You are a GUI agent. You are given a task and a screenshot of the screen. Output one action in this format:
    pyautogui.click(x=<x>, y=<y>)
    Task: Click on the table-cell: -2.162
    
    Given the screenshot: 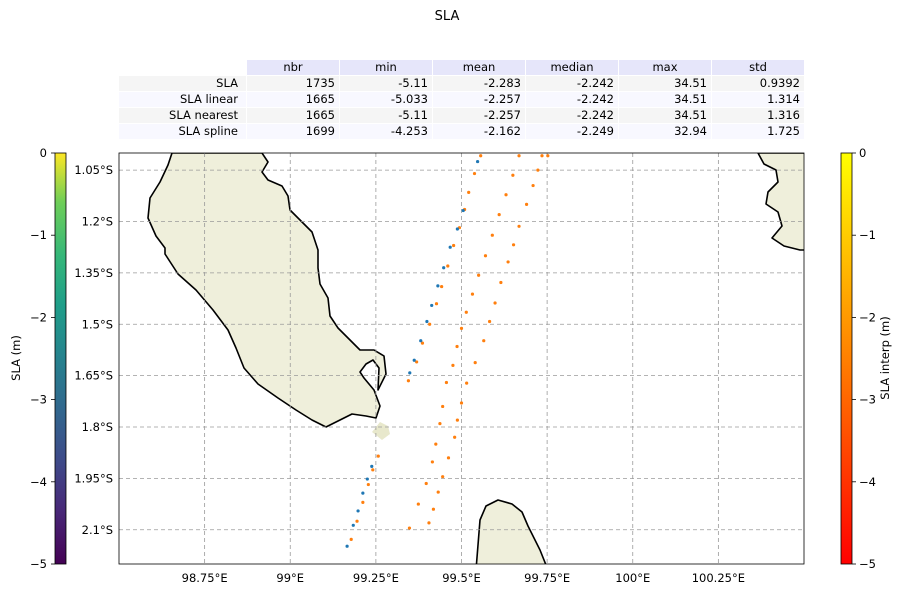 What is the action you would take?
    pyautogui.click(x=479, y=131)
    